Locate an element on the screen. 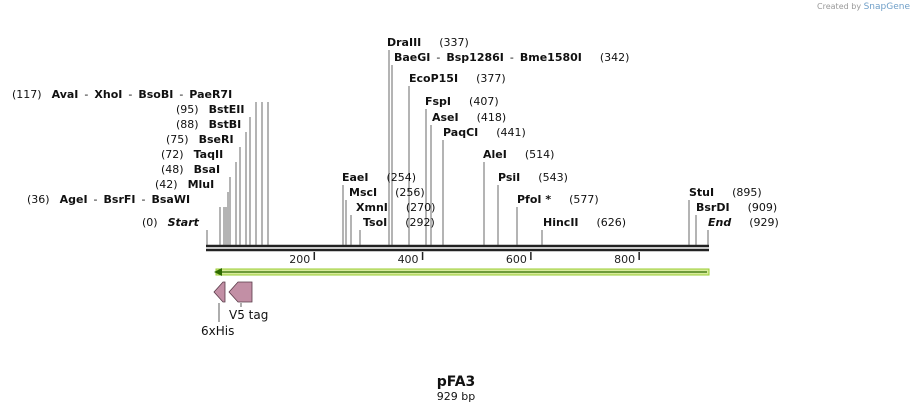  cut-site-position: (543) is located at coordinates (553, 177).